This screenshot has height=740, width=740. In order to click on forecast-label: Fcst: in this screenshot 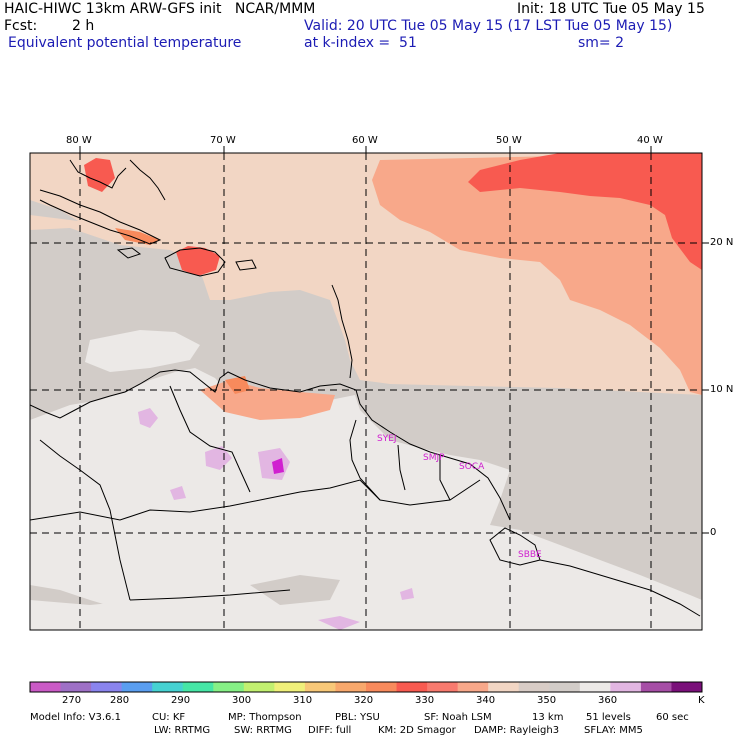, I will do `click(21, 26)`.